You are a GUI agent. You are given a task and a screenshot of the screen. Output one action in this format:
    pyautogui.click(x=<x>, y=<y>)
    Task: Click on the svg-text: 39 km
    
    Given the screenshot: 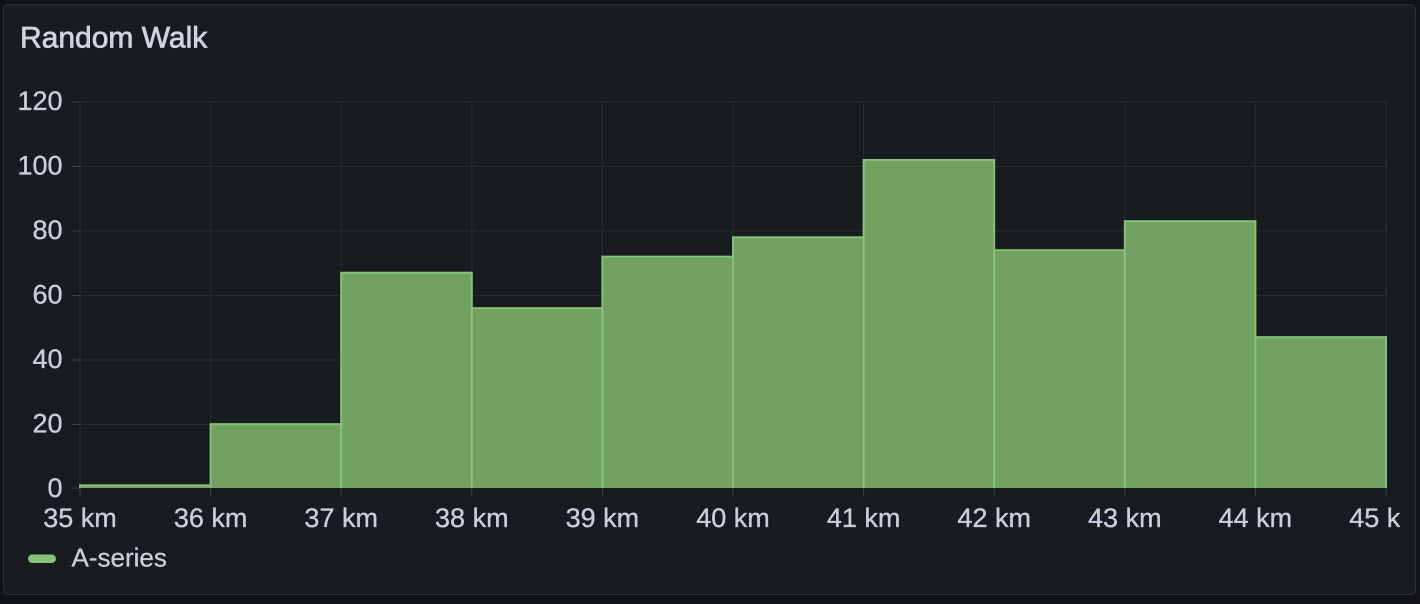 What is the action you would take?
    pyautogui.click(x=603, y=518)
    